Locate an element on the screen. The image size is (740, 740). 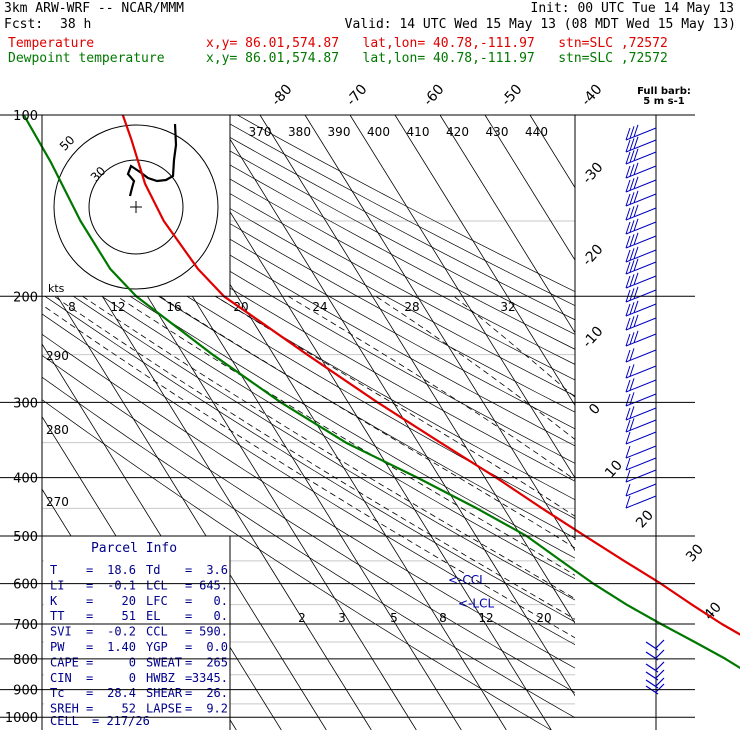
barb-key-unit: 5 m s-1 is located at coordinates (663, 101).